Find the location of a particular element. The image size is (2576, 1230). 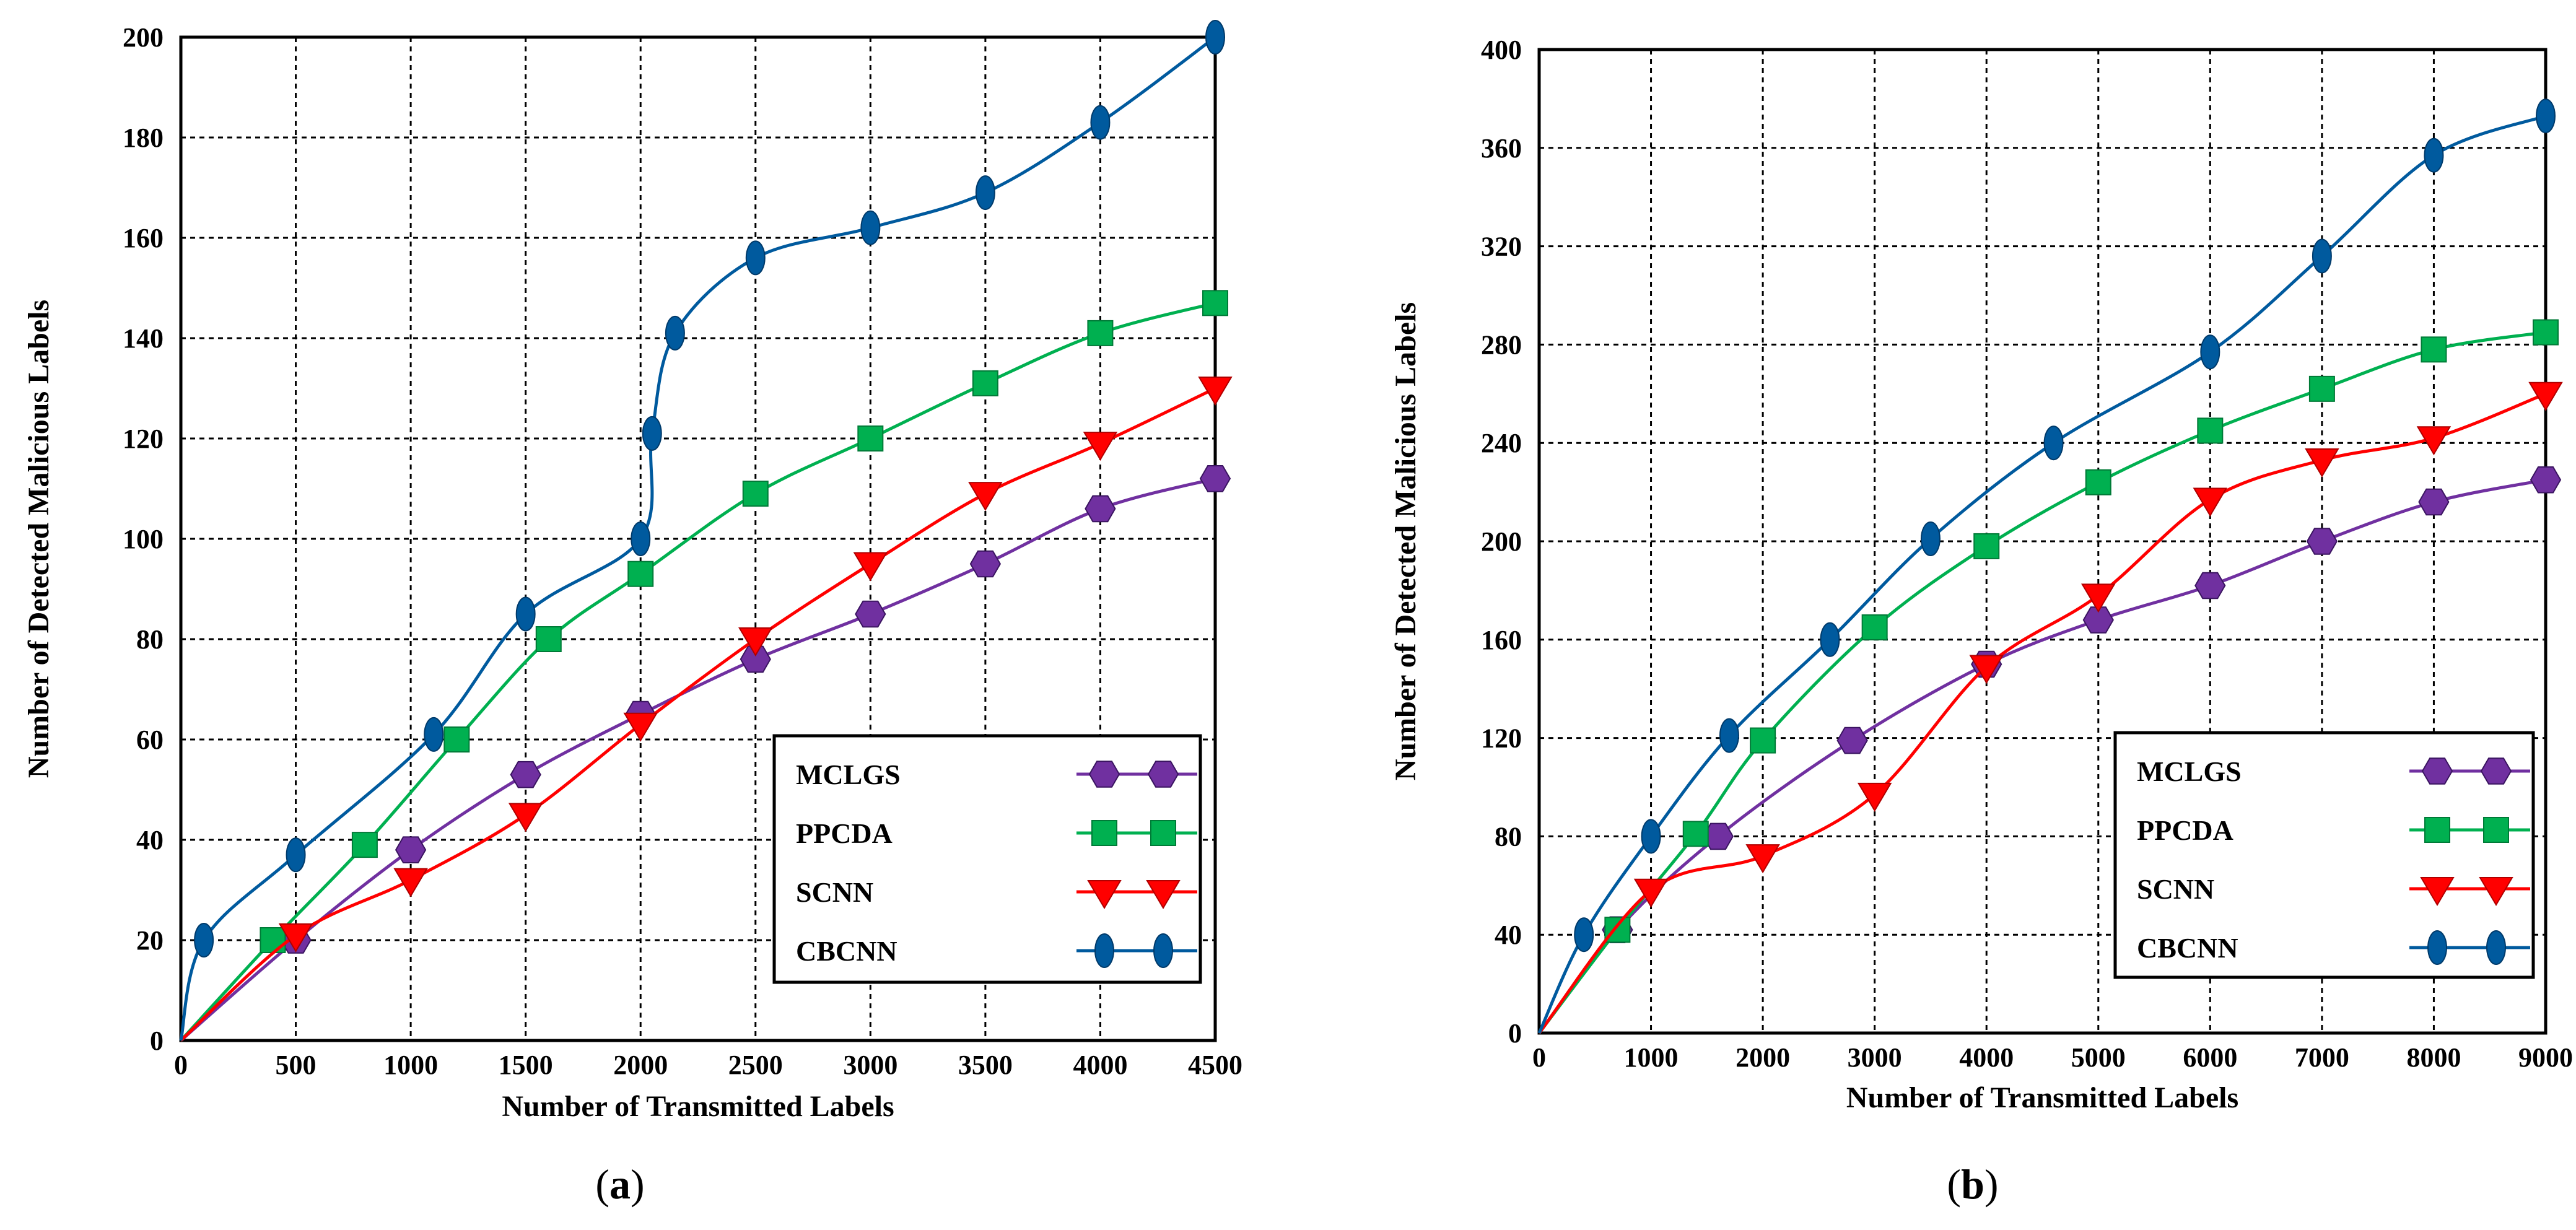

y-tick-label: 320 is located at coordinates (1501, 247).